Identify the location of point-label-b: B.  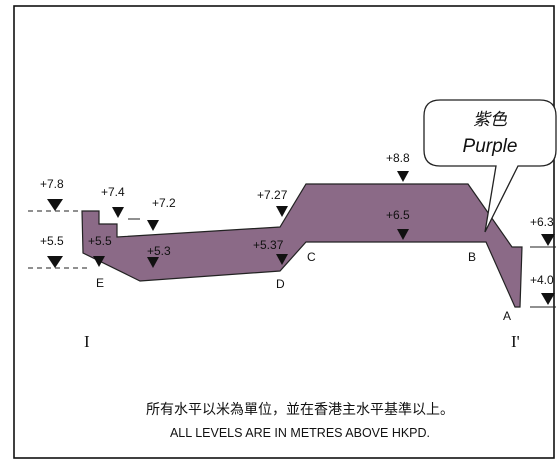
(472, 257).